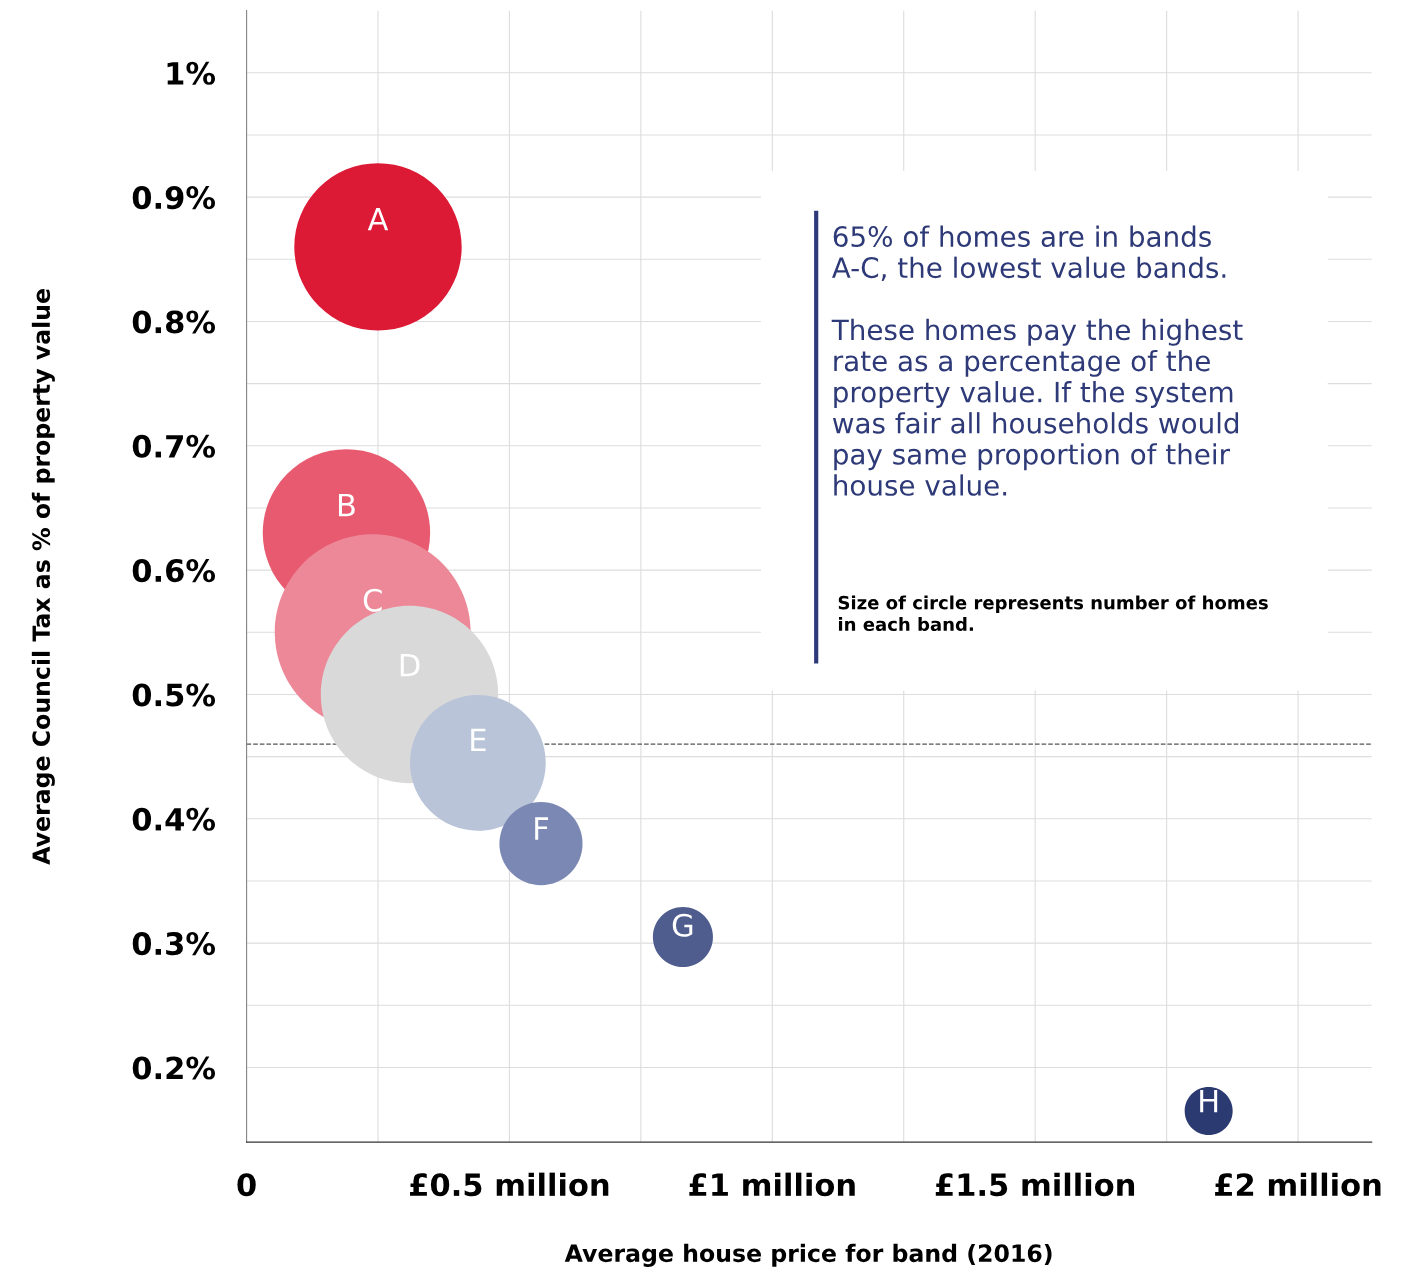 This screenshot has width=1417, height=1267. Describe the element at coordinates (541, 828) in the screenshot. I see `series-label: F` at that location.